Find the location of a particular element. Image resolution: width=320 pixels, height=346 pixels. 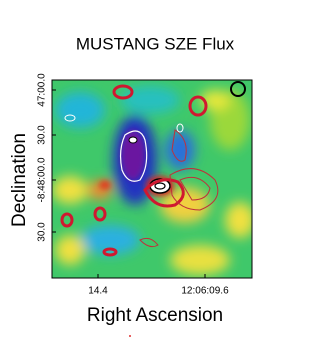

chart-title: MUSTANG SZE Flux is located at coordinates (155, 43).